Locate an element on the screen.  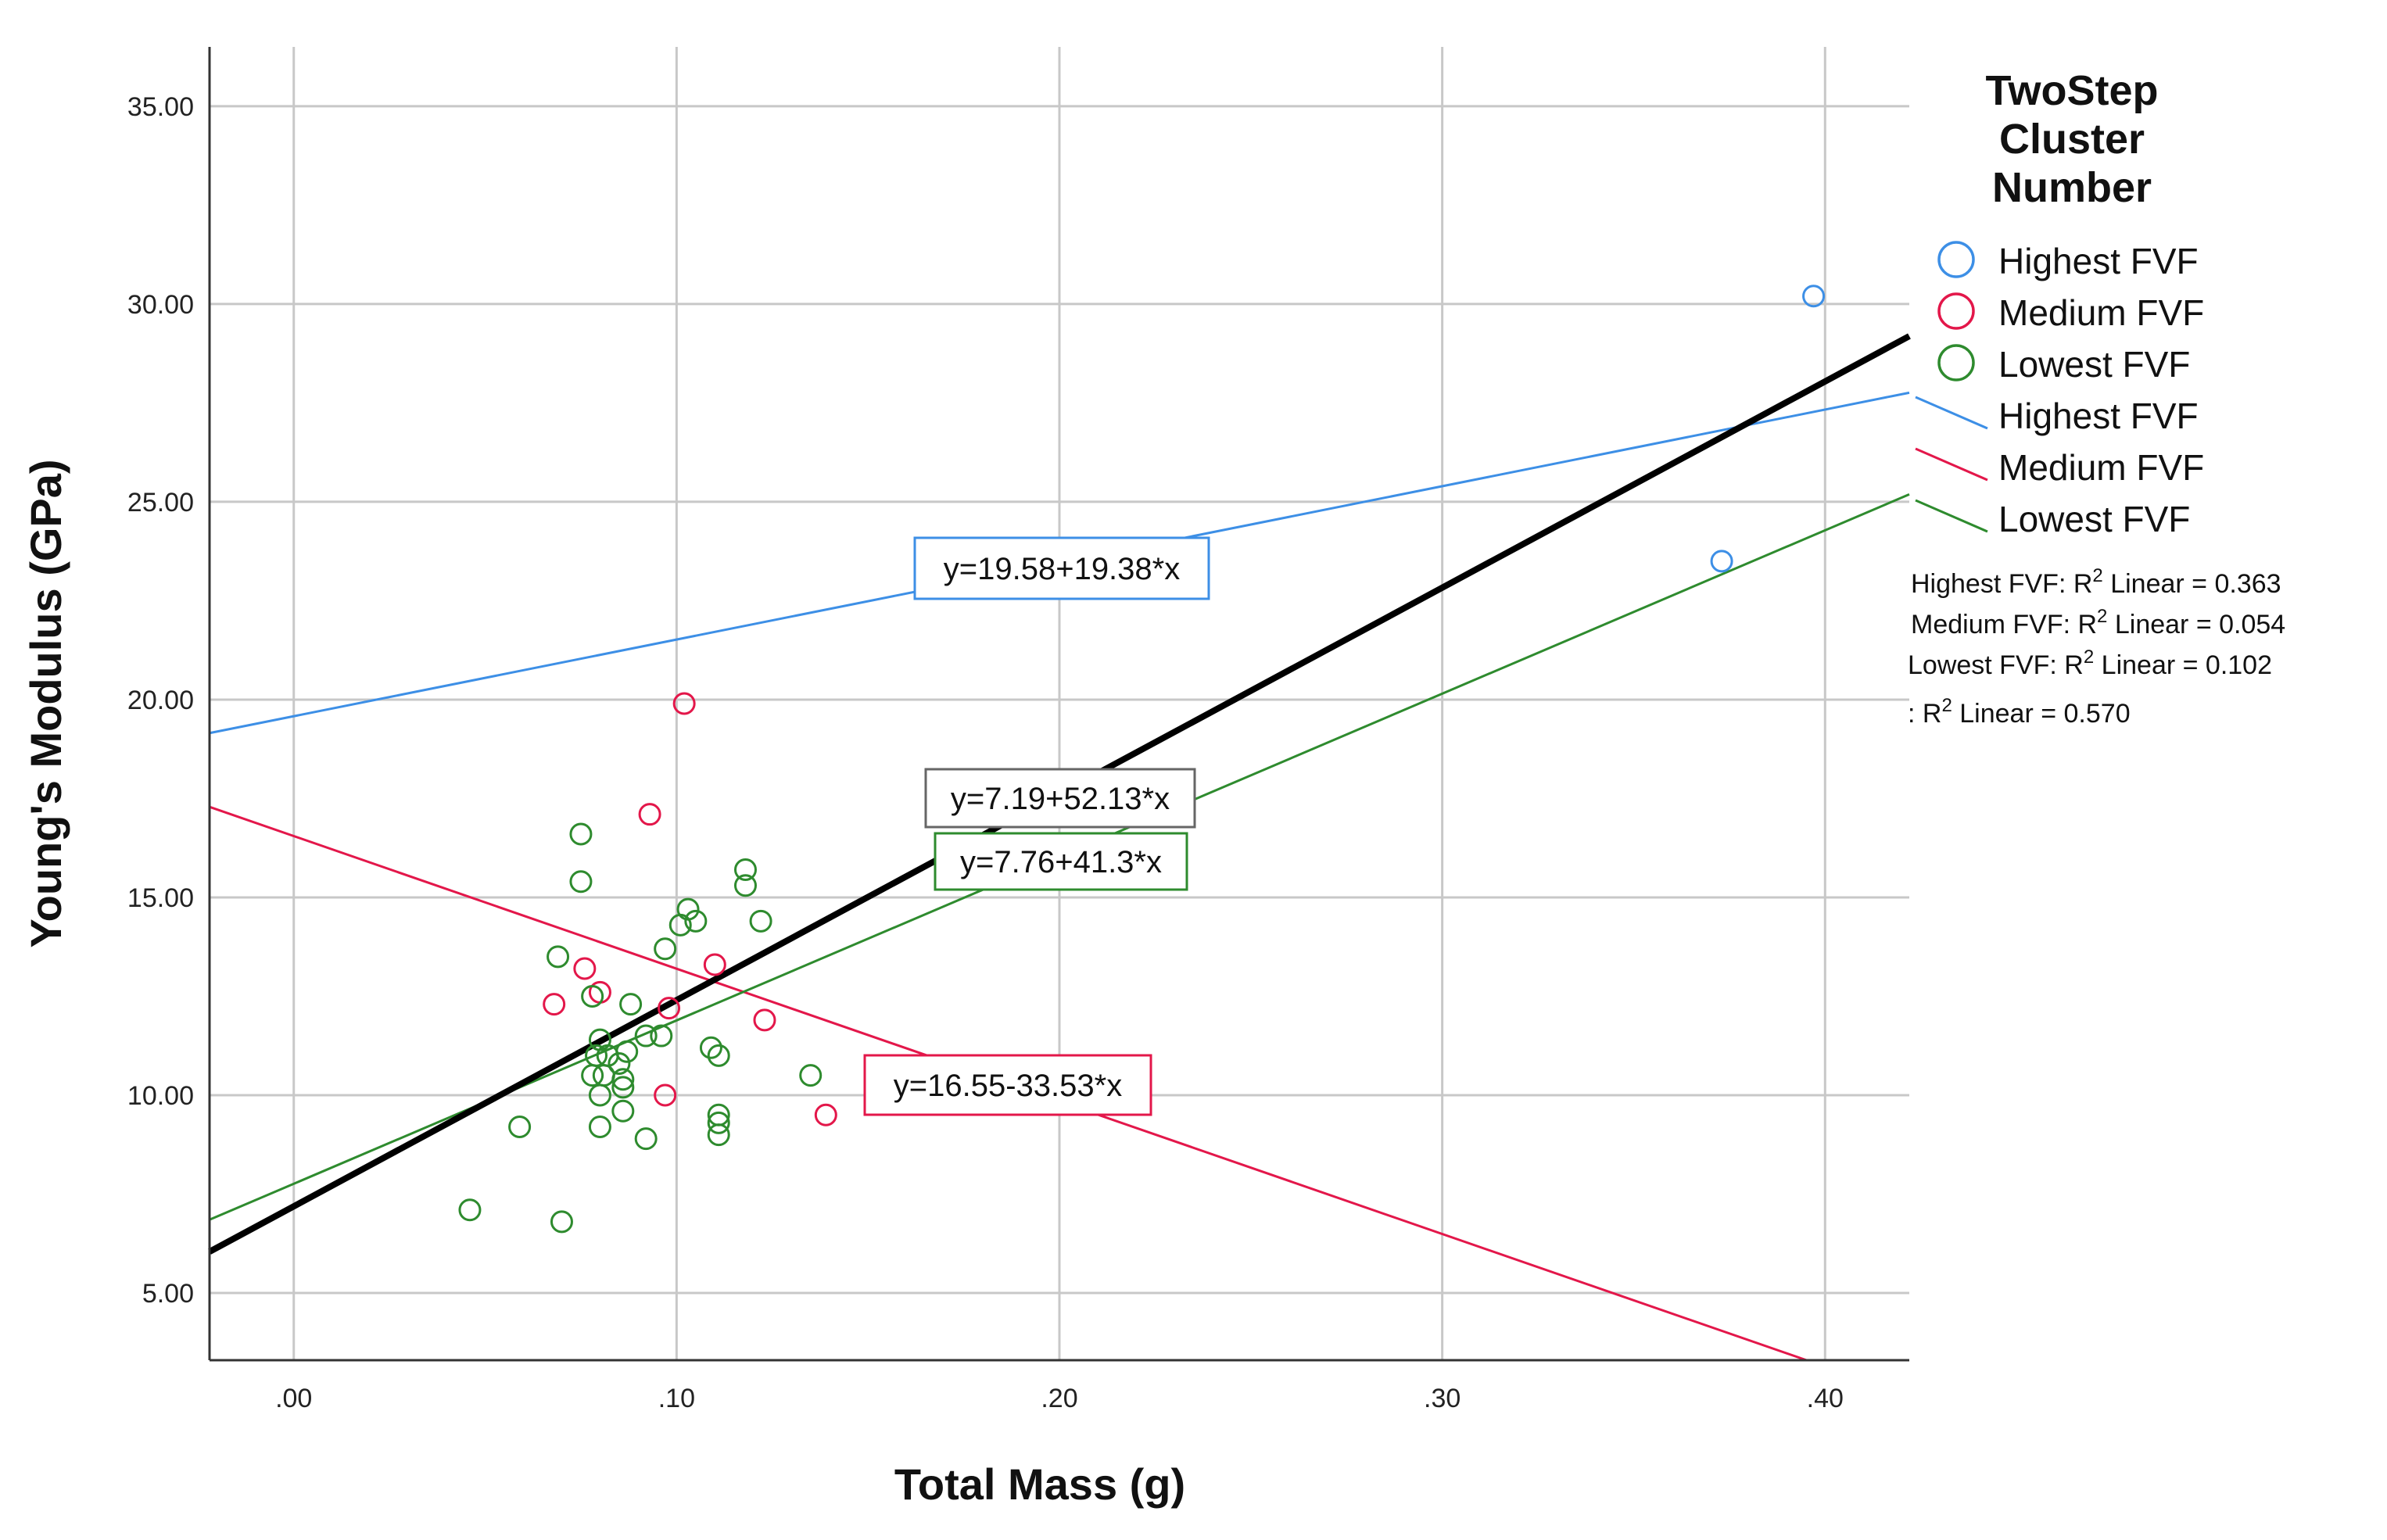
equation-label-medium: y=16.55-33.53*x is located at coordinates (1007, 1085).